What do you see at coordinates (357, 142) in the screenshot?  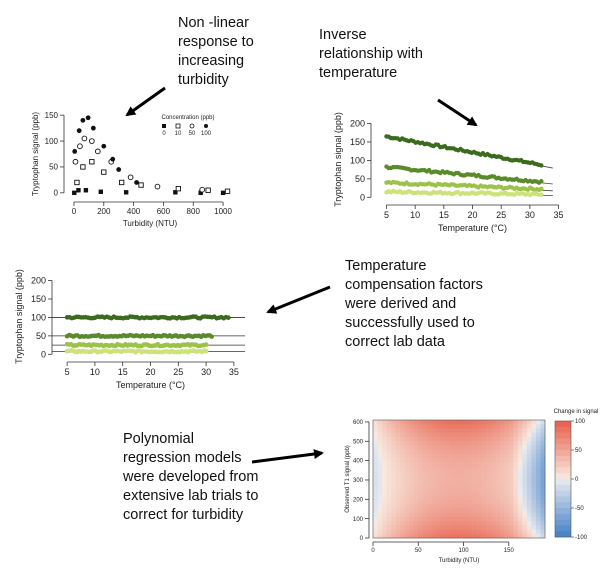 I see `y-tick-label: 150` at bounding box center [357, 142].